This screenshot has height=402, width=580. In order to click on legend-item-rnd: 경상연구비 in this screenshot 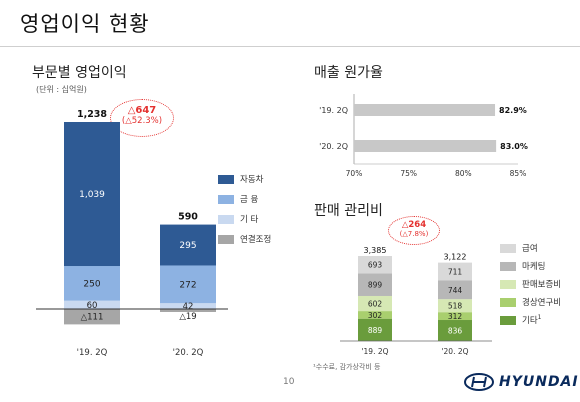, I will do `click(530, 302)`.